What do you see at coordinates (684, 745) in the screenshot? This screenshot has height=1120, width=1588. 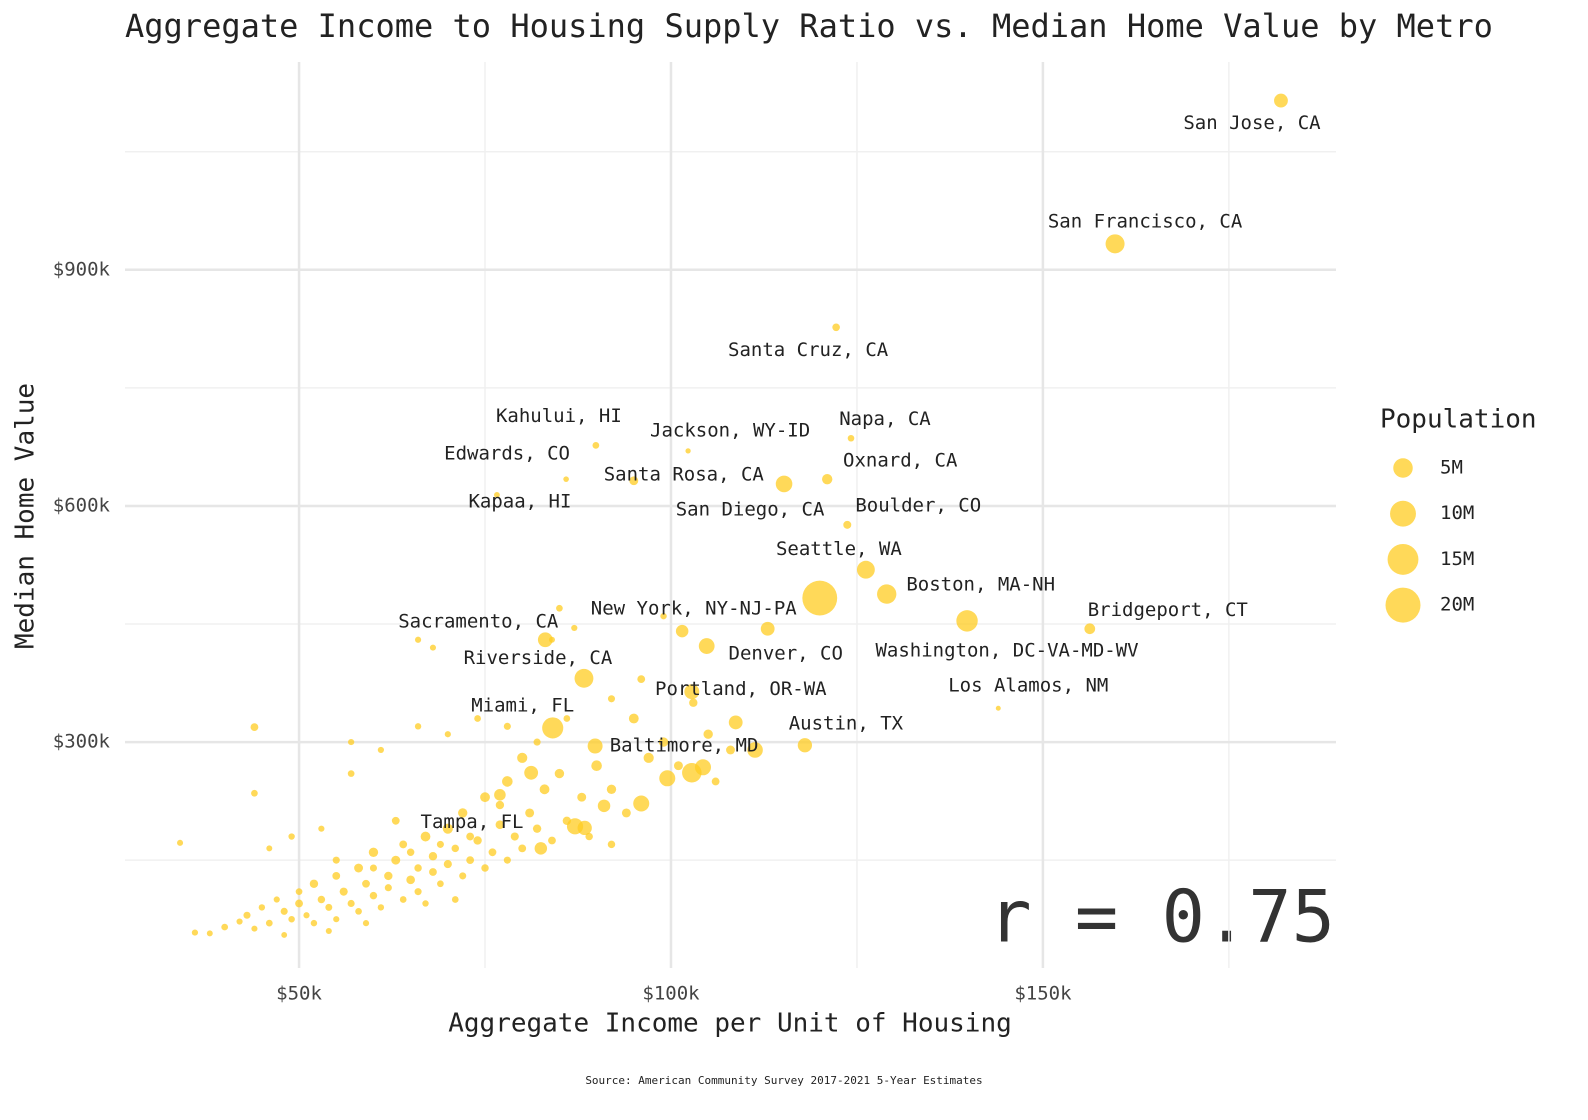 I see `point-label: Baltimore, MD` at bounding box center [684, 745].